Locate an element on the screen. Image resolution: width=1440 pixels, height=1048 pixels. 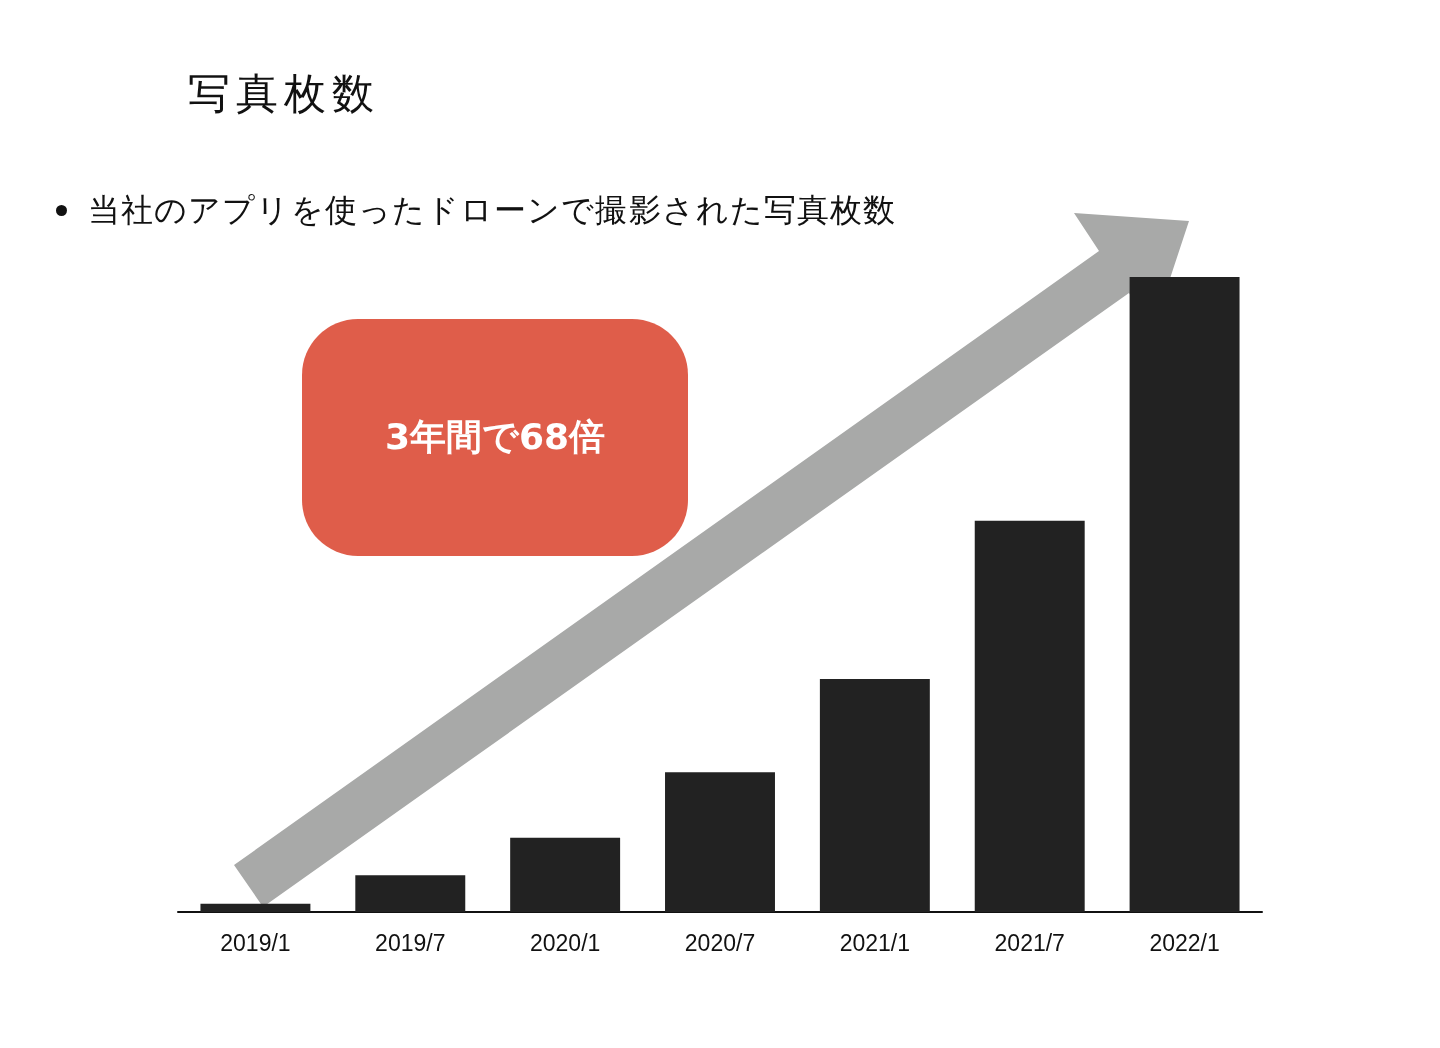
annotation: 3年間で68倍 is located at coordinates (495, 437).